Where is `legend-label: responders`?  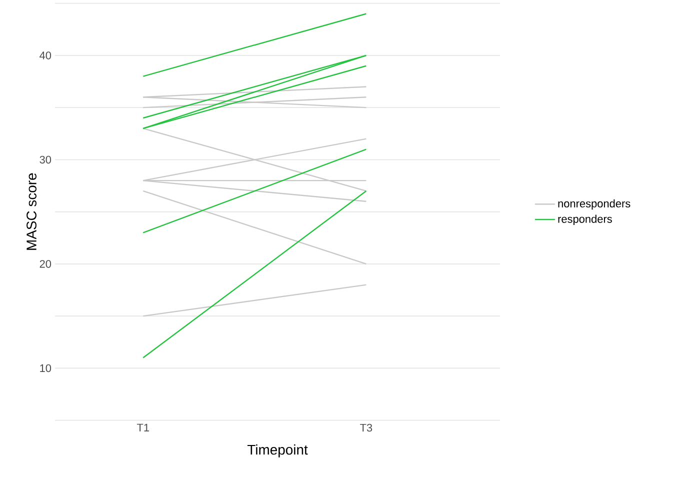 legend-label: responders is located at coordinates (585, 219).